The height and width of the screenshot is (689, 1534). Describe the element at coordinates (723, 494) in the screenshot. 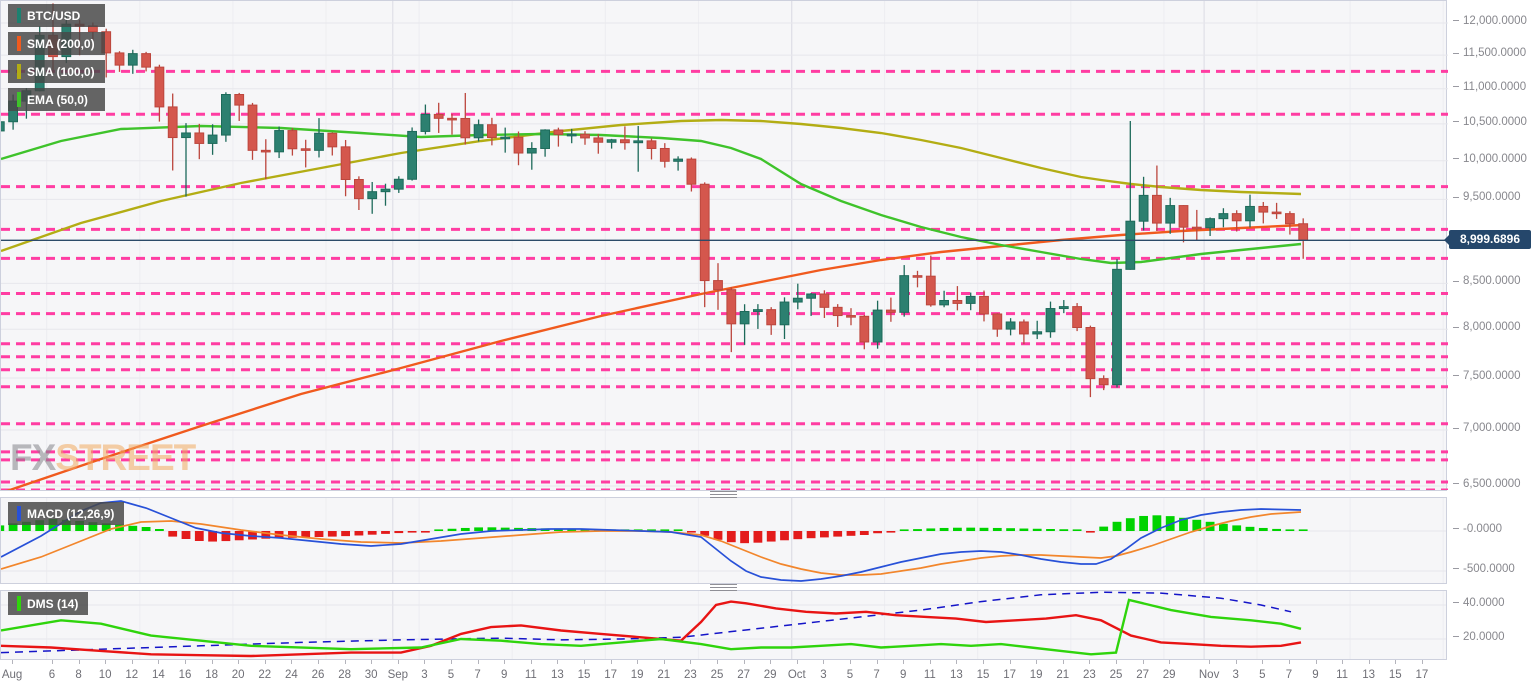

I see `panel-resize-handle` at that location.